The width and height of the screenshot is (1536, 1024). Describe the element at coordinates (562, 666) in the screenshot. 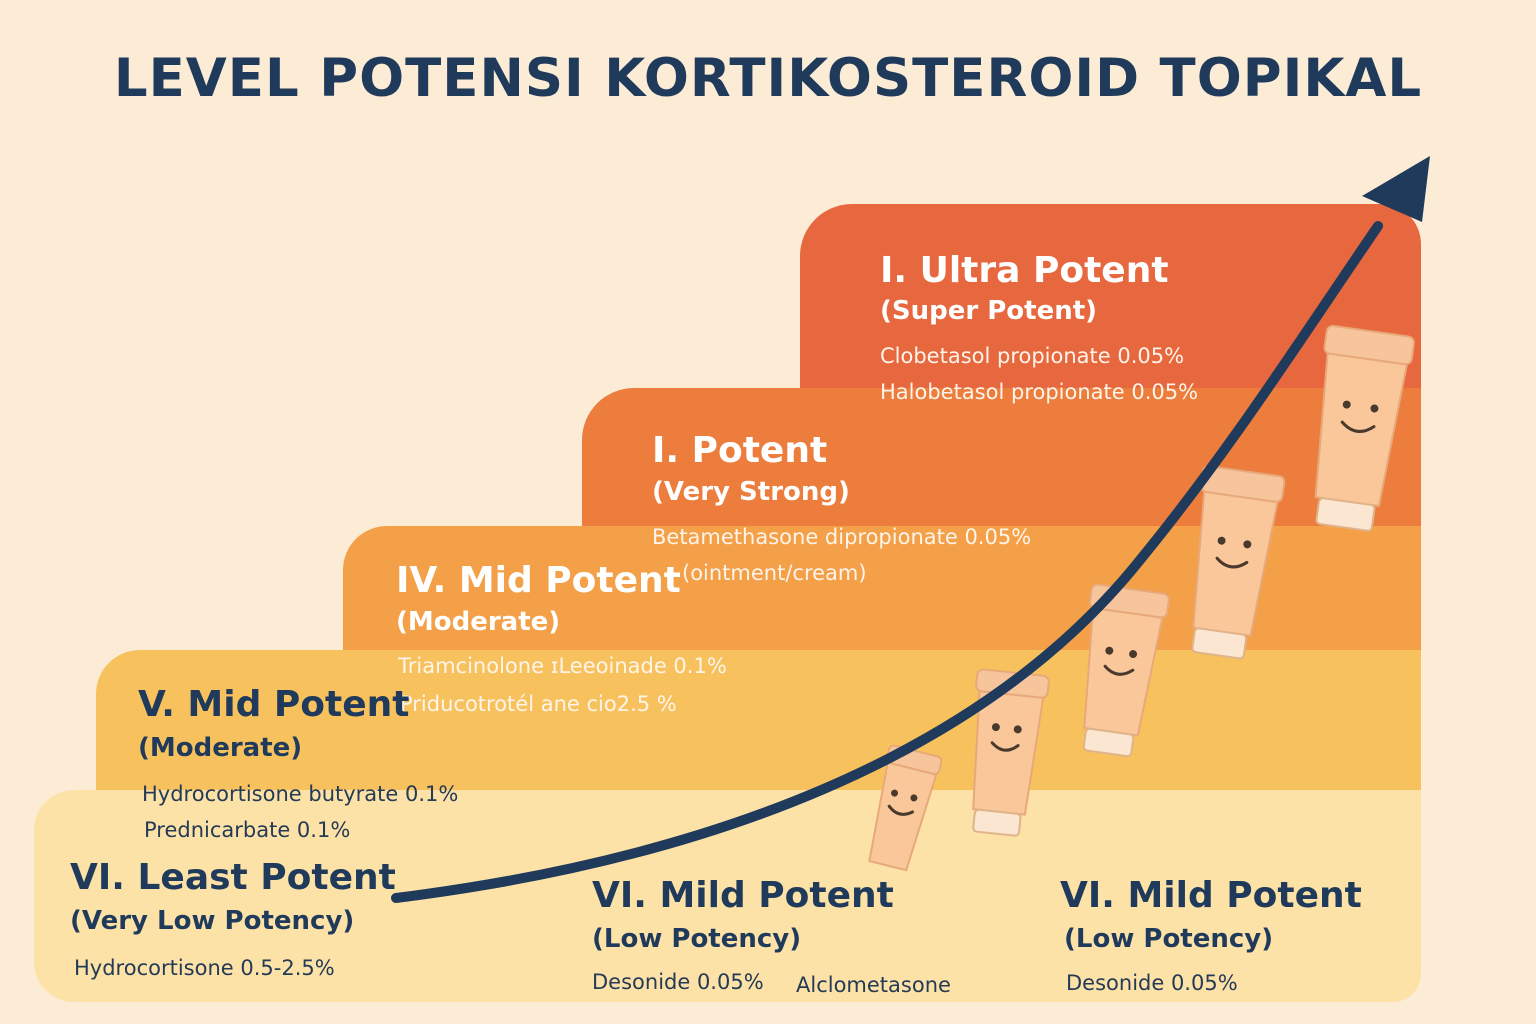

I see `drug-item: Triamcinolone ɪLeeoinade 0.1%` at that location.